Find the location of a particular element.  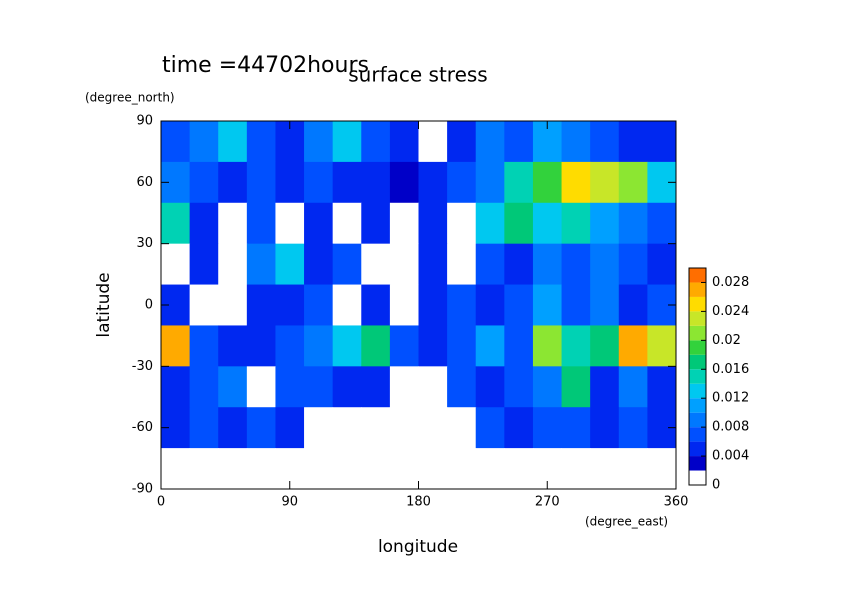

y-tick-label: -60 is located at coordinates (142, 427).